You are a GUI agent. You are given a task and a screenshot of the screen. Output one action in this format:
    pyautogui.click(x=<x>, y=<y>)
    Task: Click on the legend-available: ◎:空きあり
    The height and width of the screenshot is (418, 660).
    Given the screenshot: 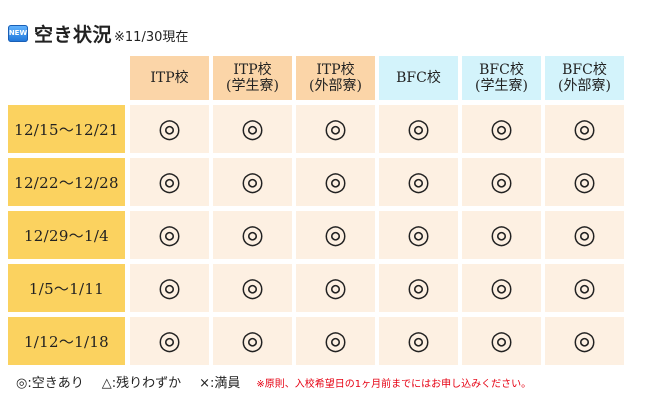 What is the action you would take?
    pyautogui.click(x=50, y=383)
    